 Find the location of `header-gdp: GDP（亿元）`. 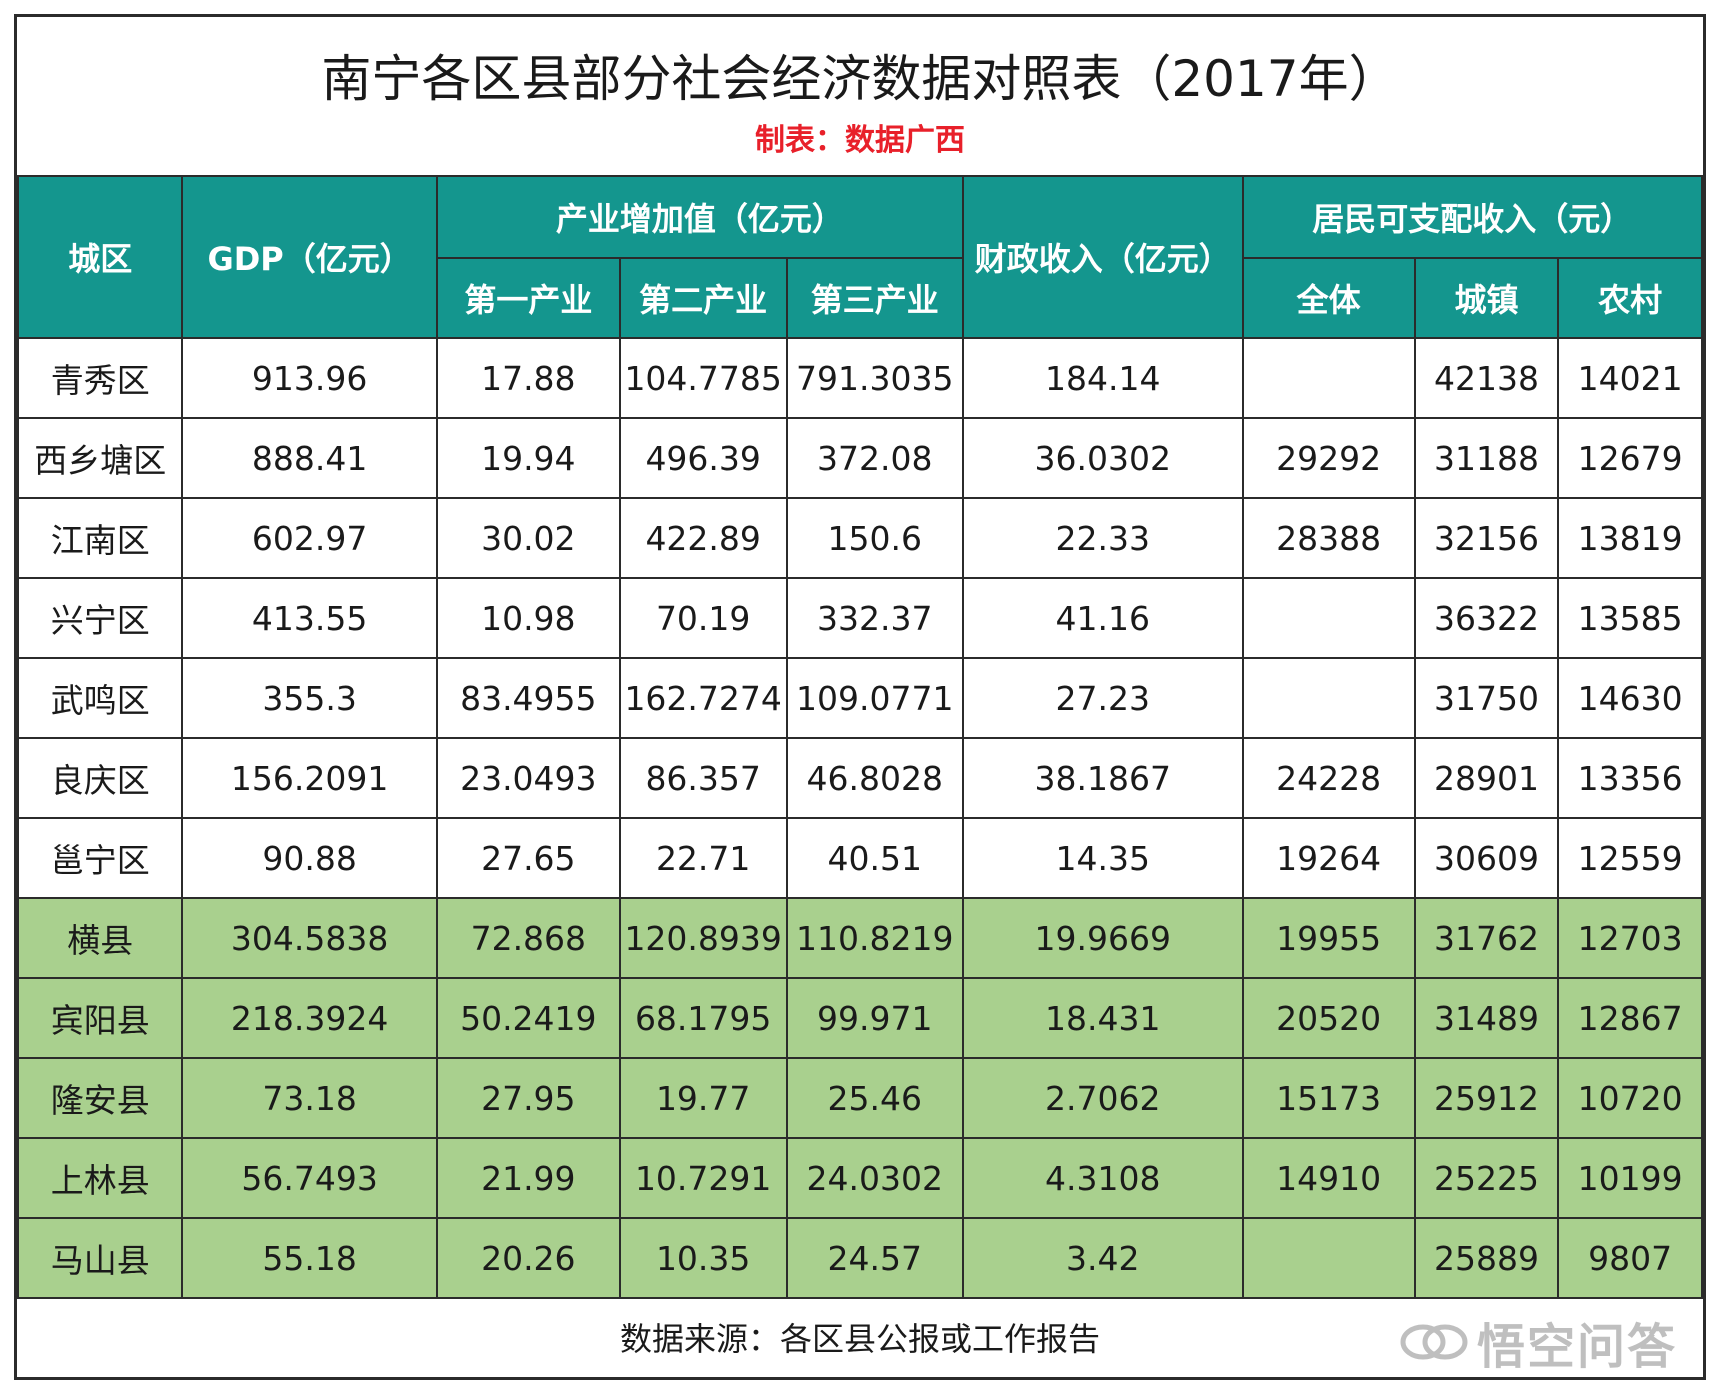

header-gdp: GDP（亿元） is located at coordinates (309, 257).